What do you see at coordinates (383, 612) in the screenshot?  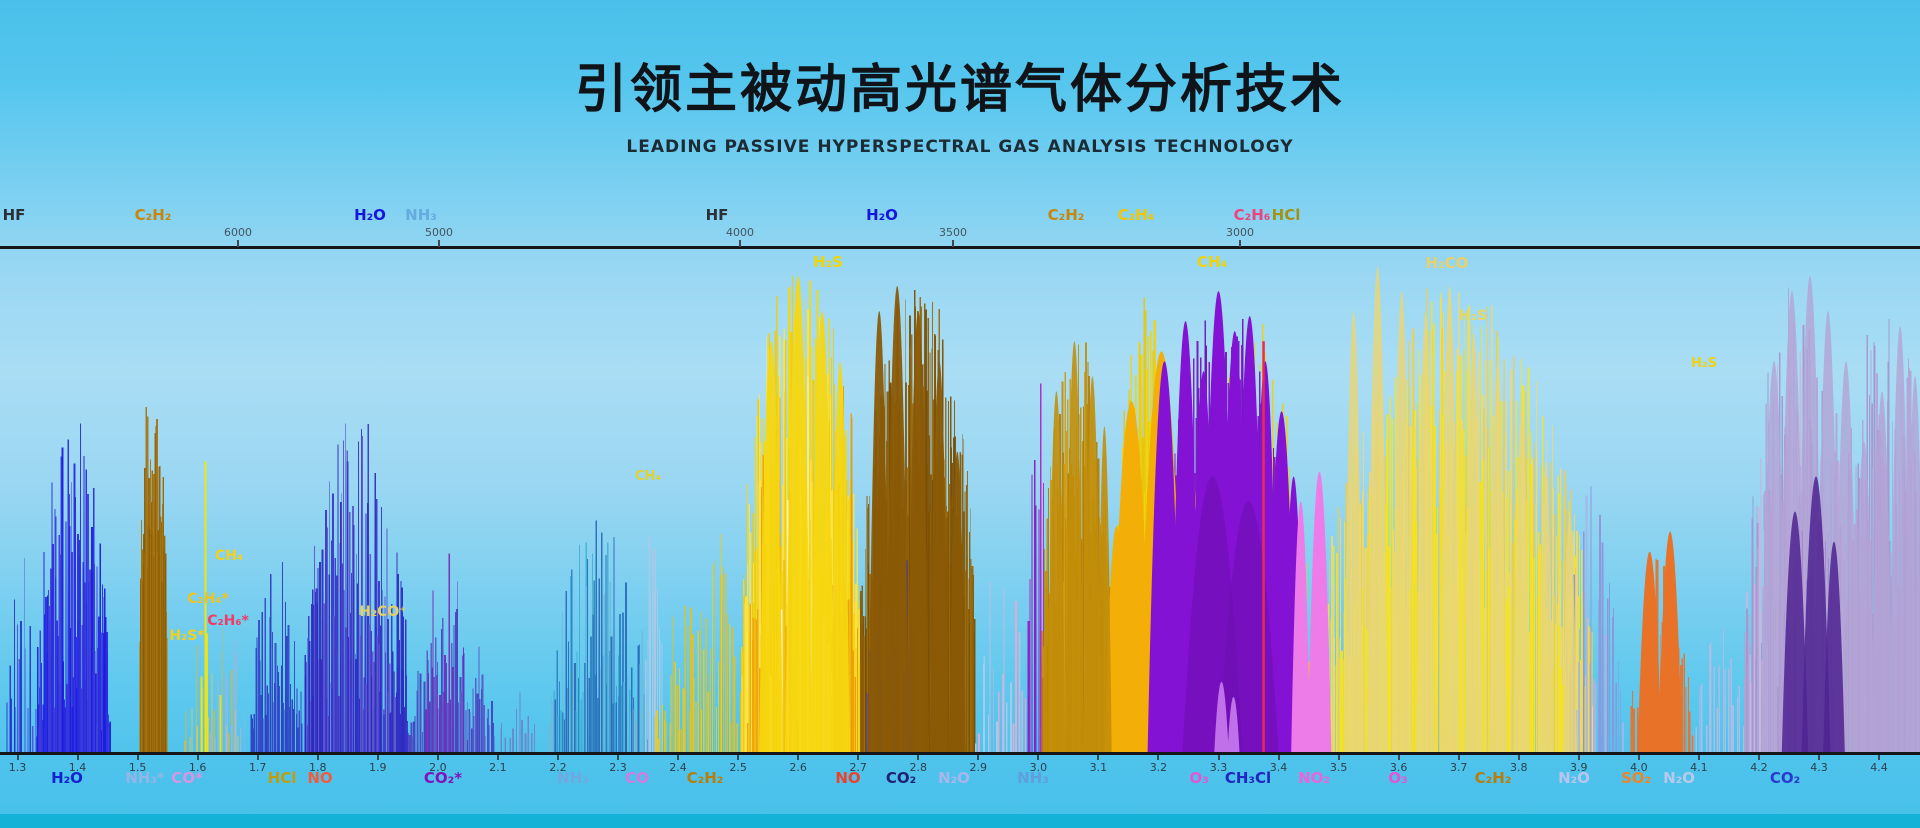 I see `chart-band-label: H₂CO⁺` at bounding box center [383, 612].